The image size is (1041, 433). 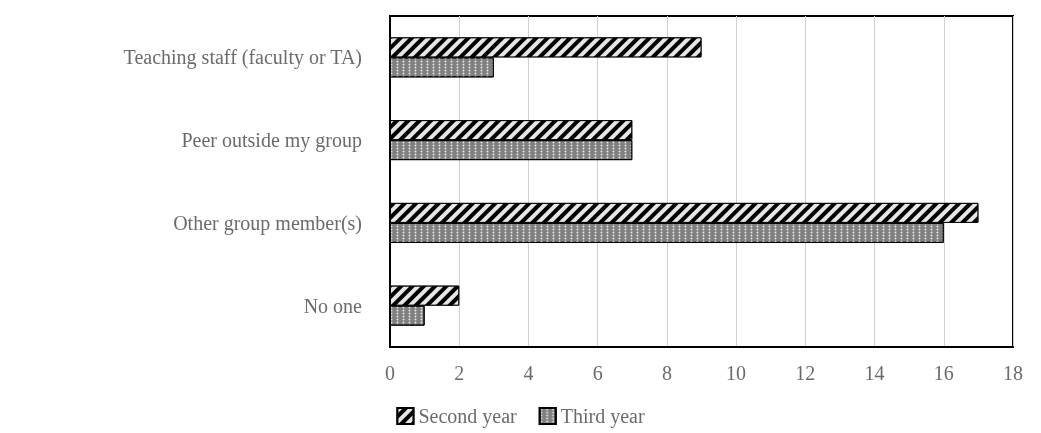 What do you see at coordinates (597, 373) in the screenshot?
I see `x-tick-label: 6` at bounding box center [597, 373].